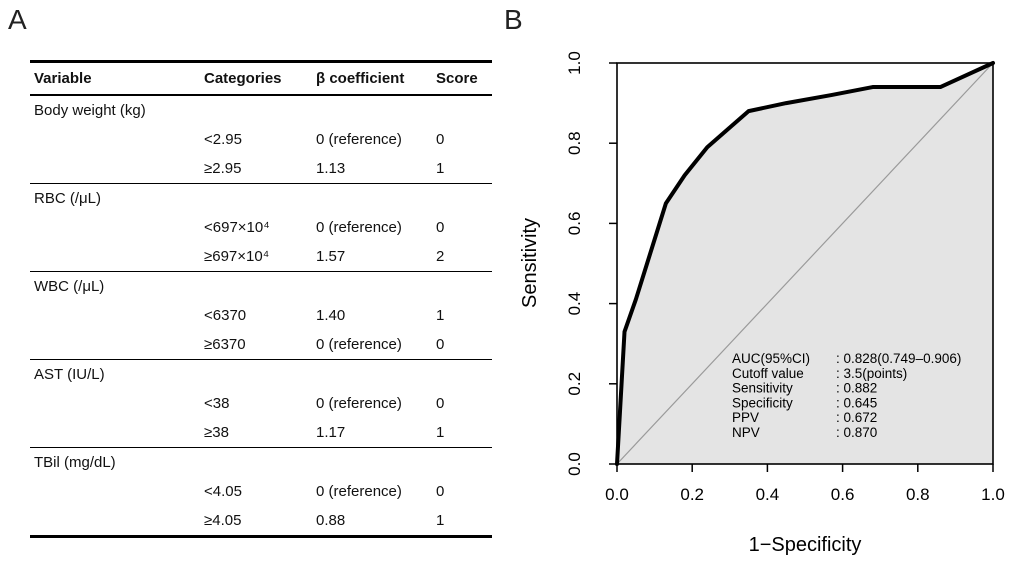 Image resolution: width=1024 pixels, height=579 pixels. Describe the element at coordinates (574, 63) in the screenshot. I see `y-tick-label: 1.0` at that location.